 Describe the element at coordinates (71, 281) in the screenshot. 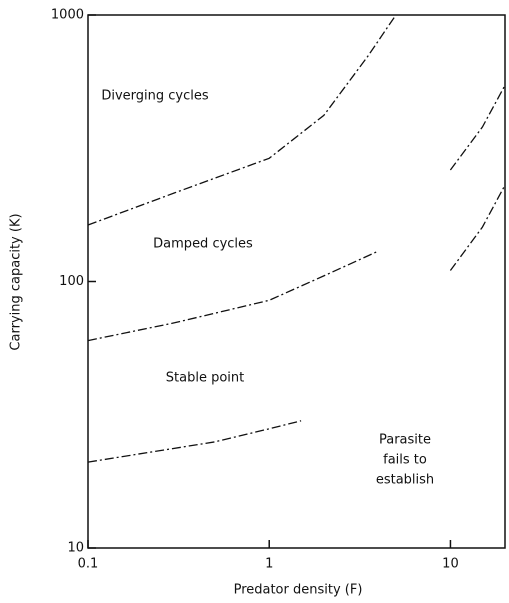

I see `y-tick-label: 100` at that location.